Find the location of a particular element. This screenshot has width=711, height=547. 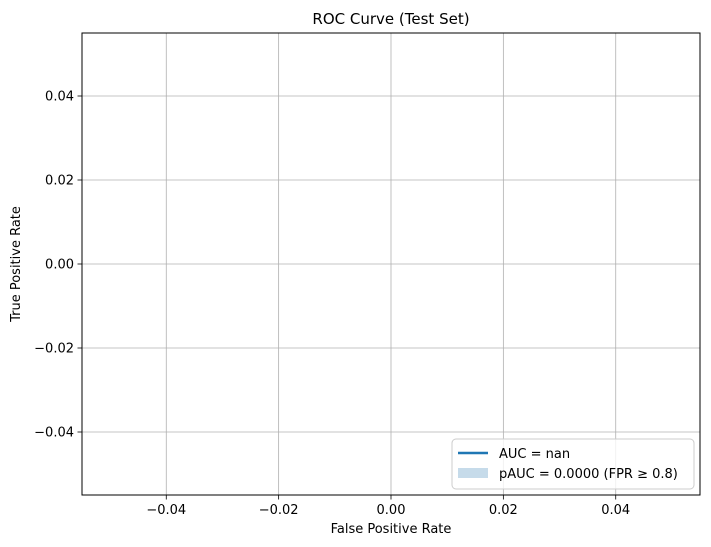

y-axis-ticks: −0.04 −0.02 0.00 0.02 0.04 is located at coordinates (58, 265).